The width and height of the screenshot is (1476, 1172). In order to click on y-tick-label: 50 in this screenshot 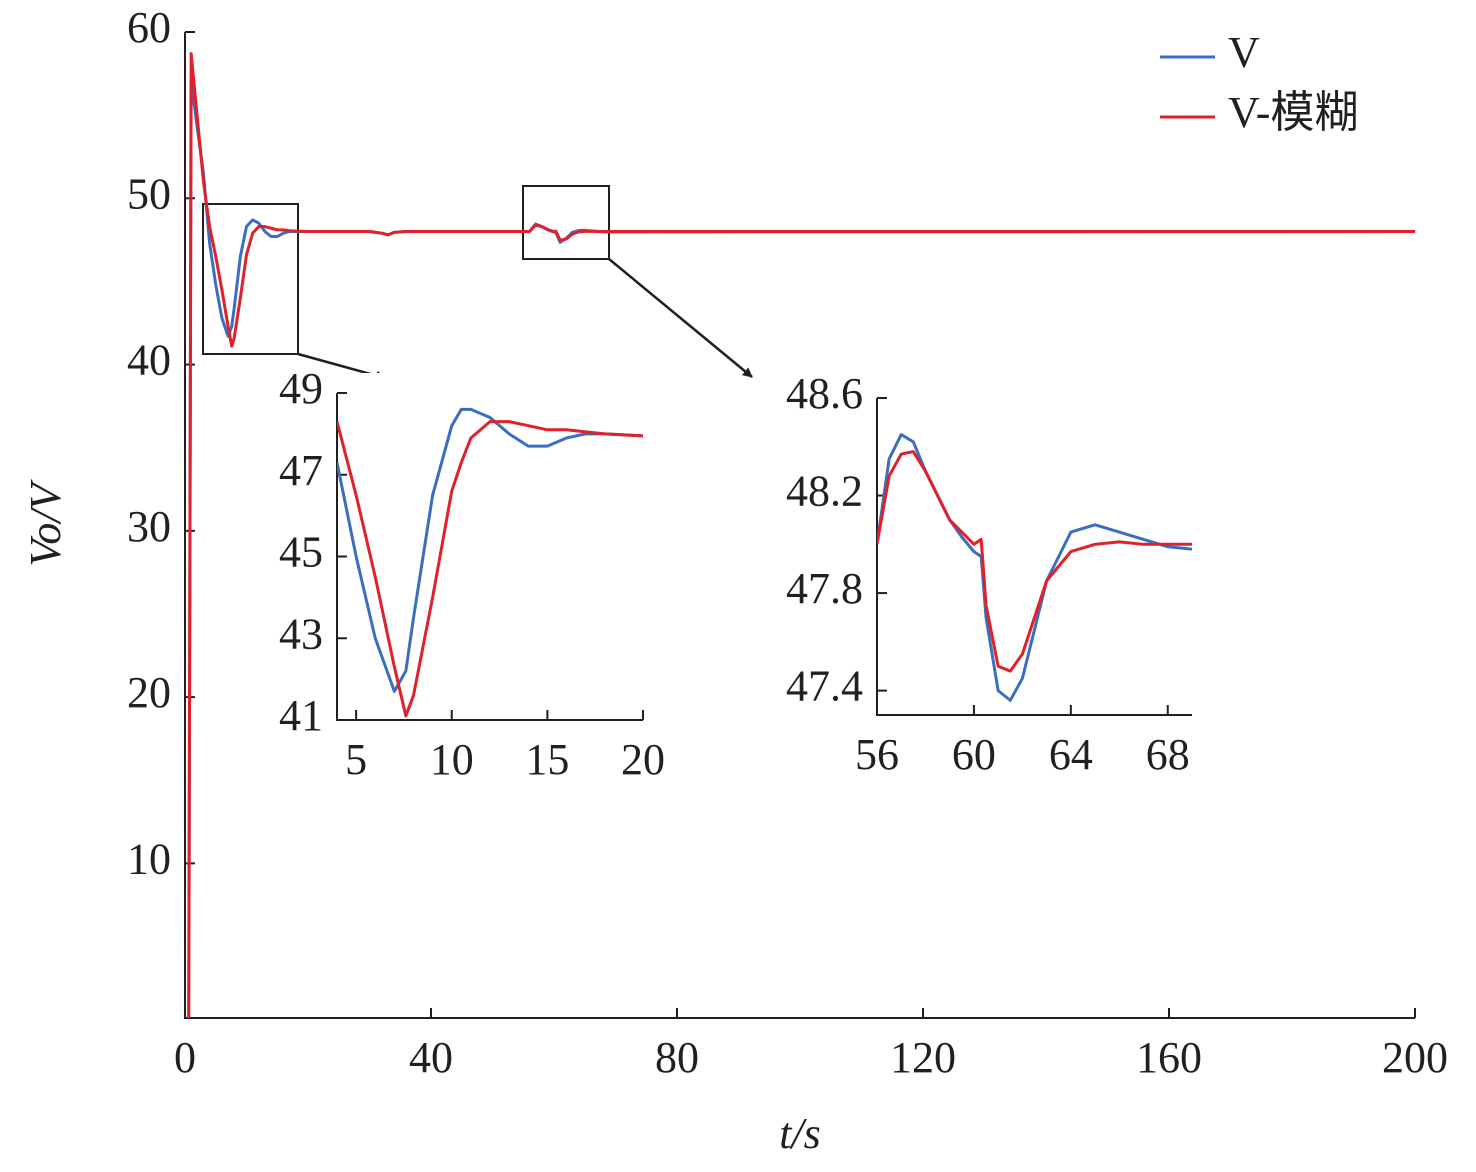, I will do `click(149, 193)`.